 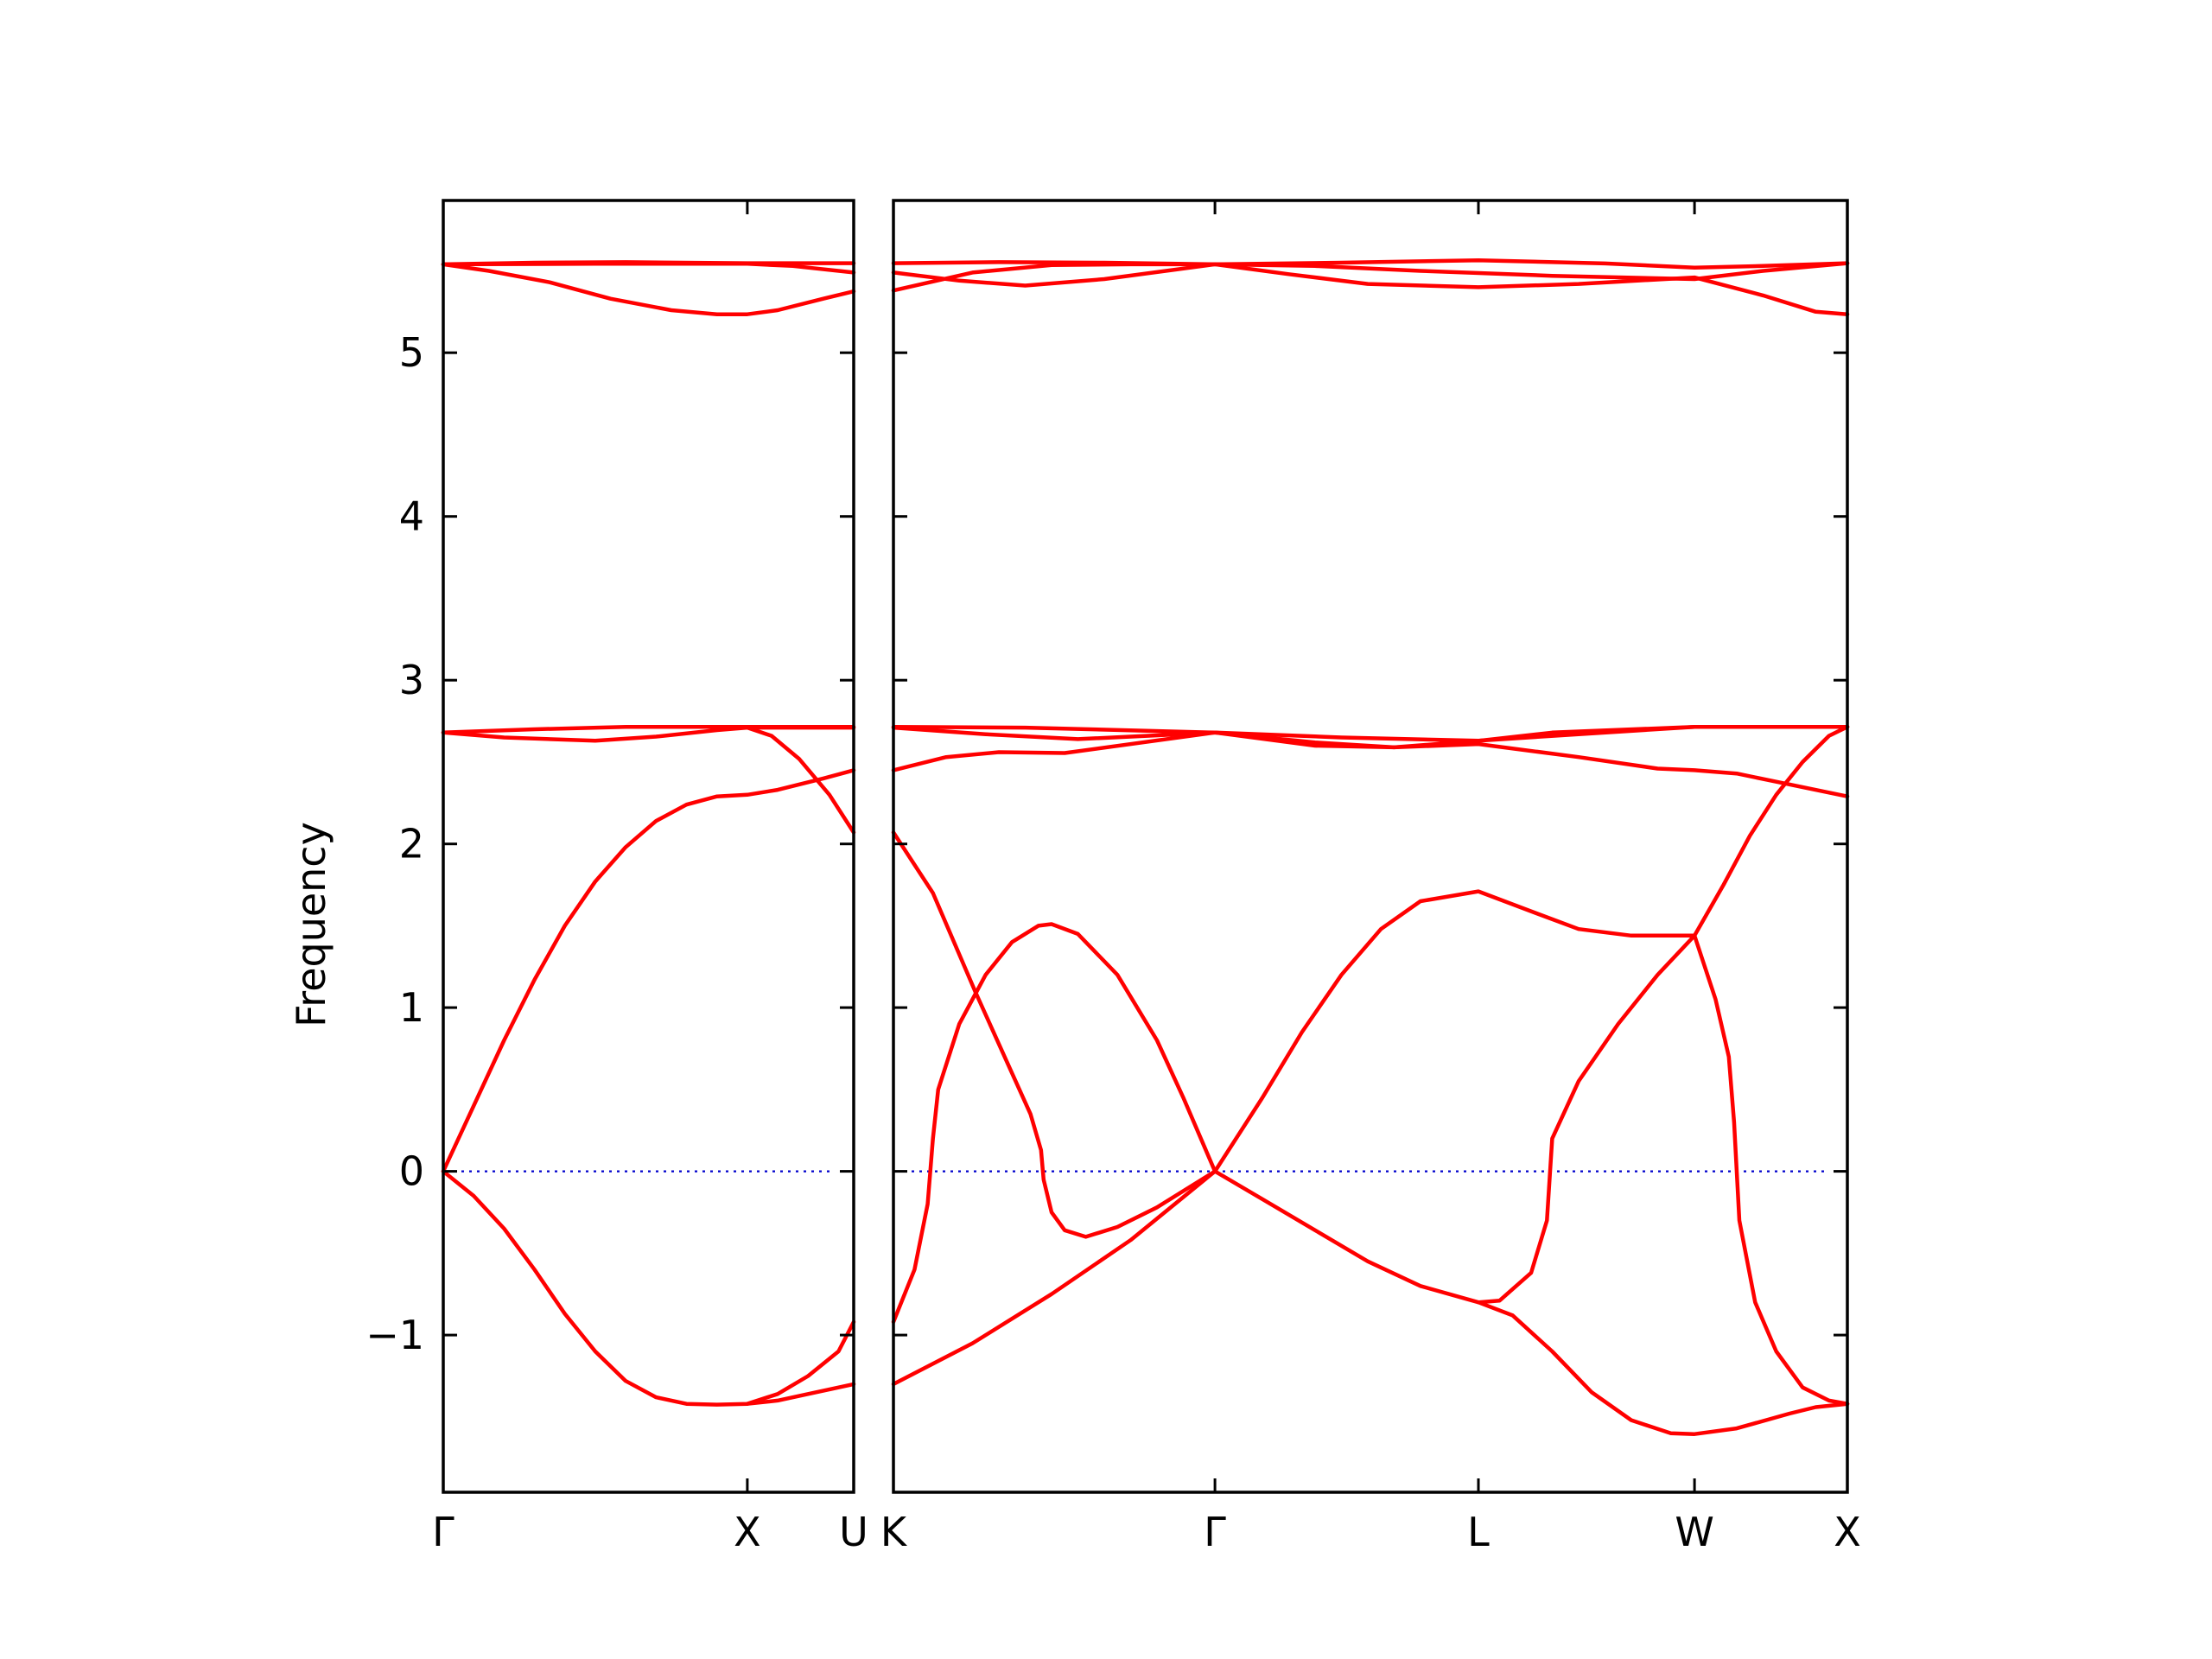 What do you see at coordinates (311, 924) in the screenshot?
I see `y-axis-label: Frequency` at bounding box center [311, 924].